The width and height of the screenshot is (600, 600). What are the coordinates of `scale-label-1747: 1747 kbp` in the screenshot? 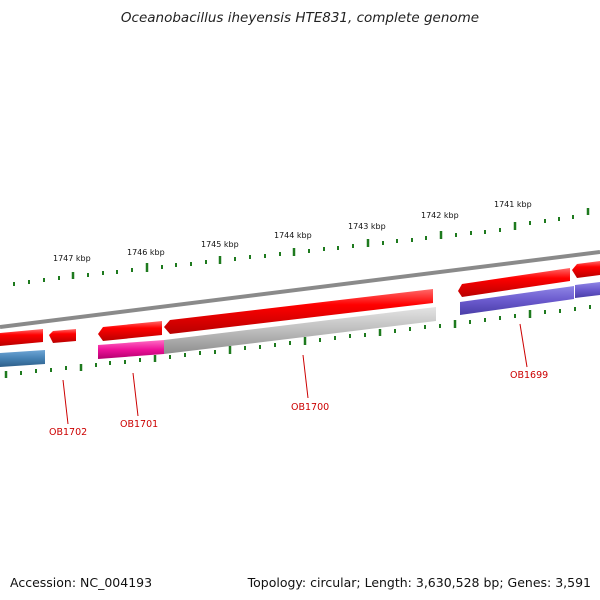 It's located at (72, 258).